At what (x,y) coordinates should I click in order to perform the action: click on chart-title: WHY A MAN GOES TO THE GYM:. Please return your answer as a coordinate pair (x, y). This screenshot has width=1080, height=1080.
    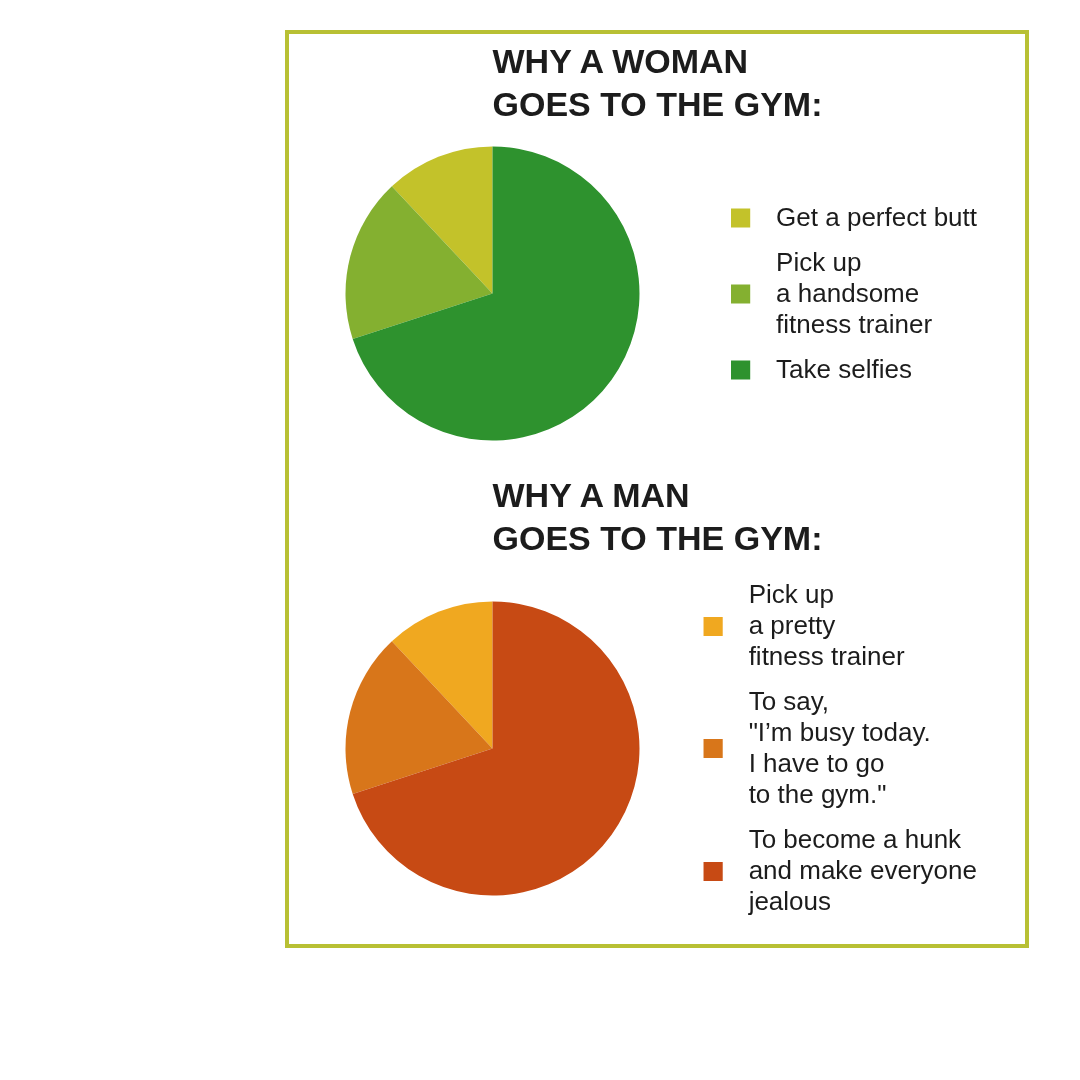
    Looking at the image, I should click on (657, 516).